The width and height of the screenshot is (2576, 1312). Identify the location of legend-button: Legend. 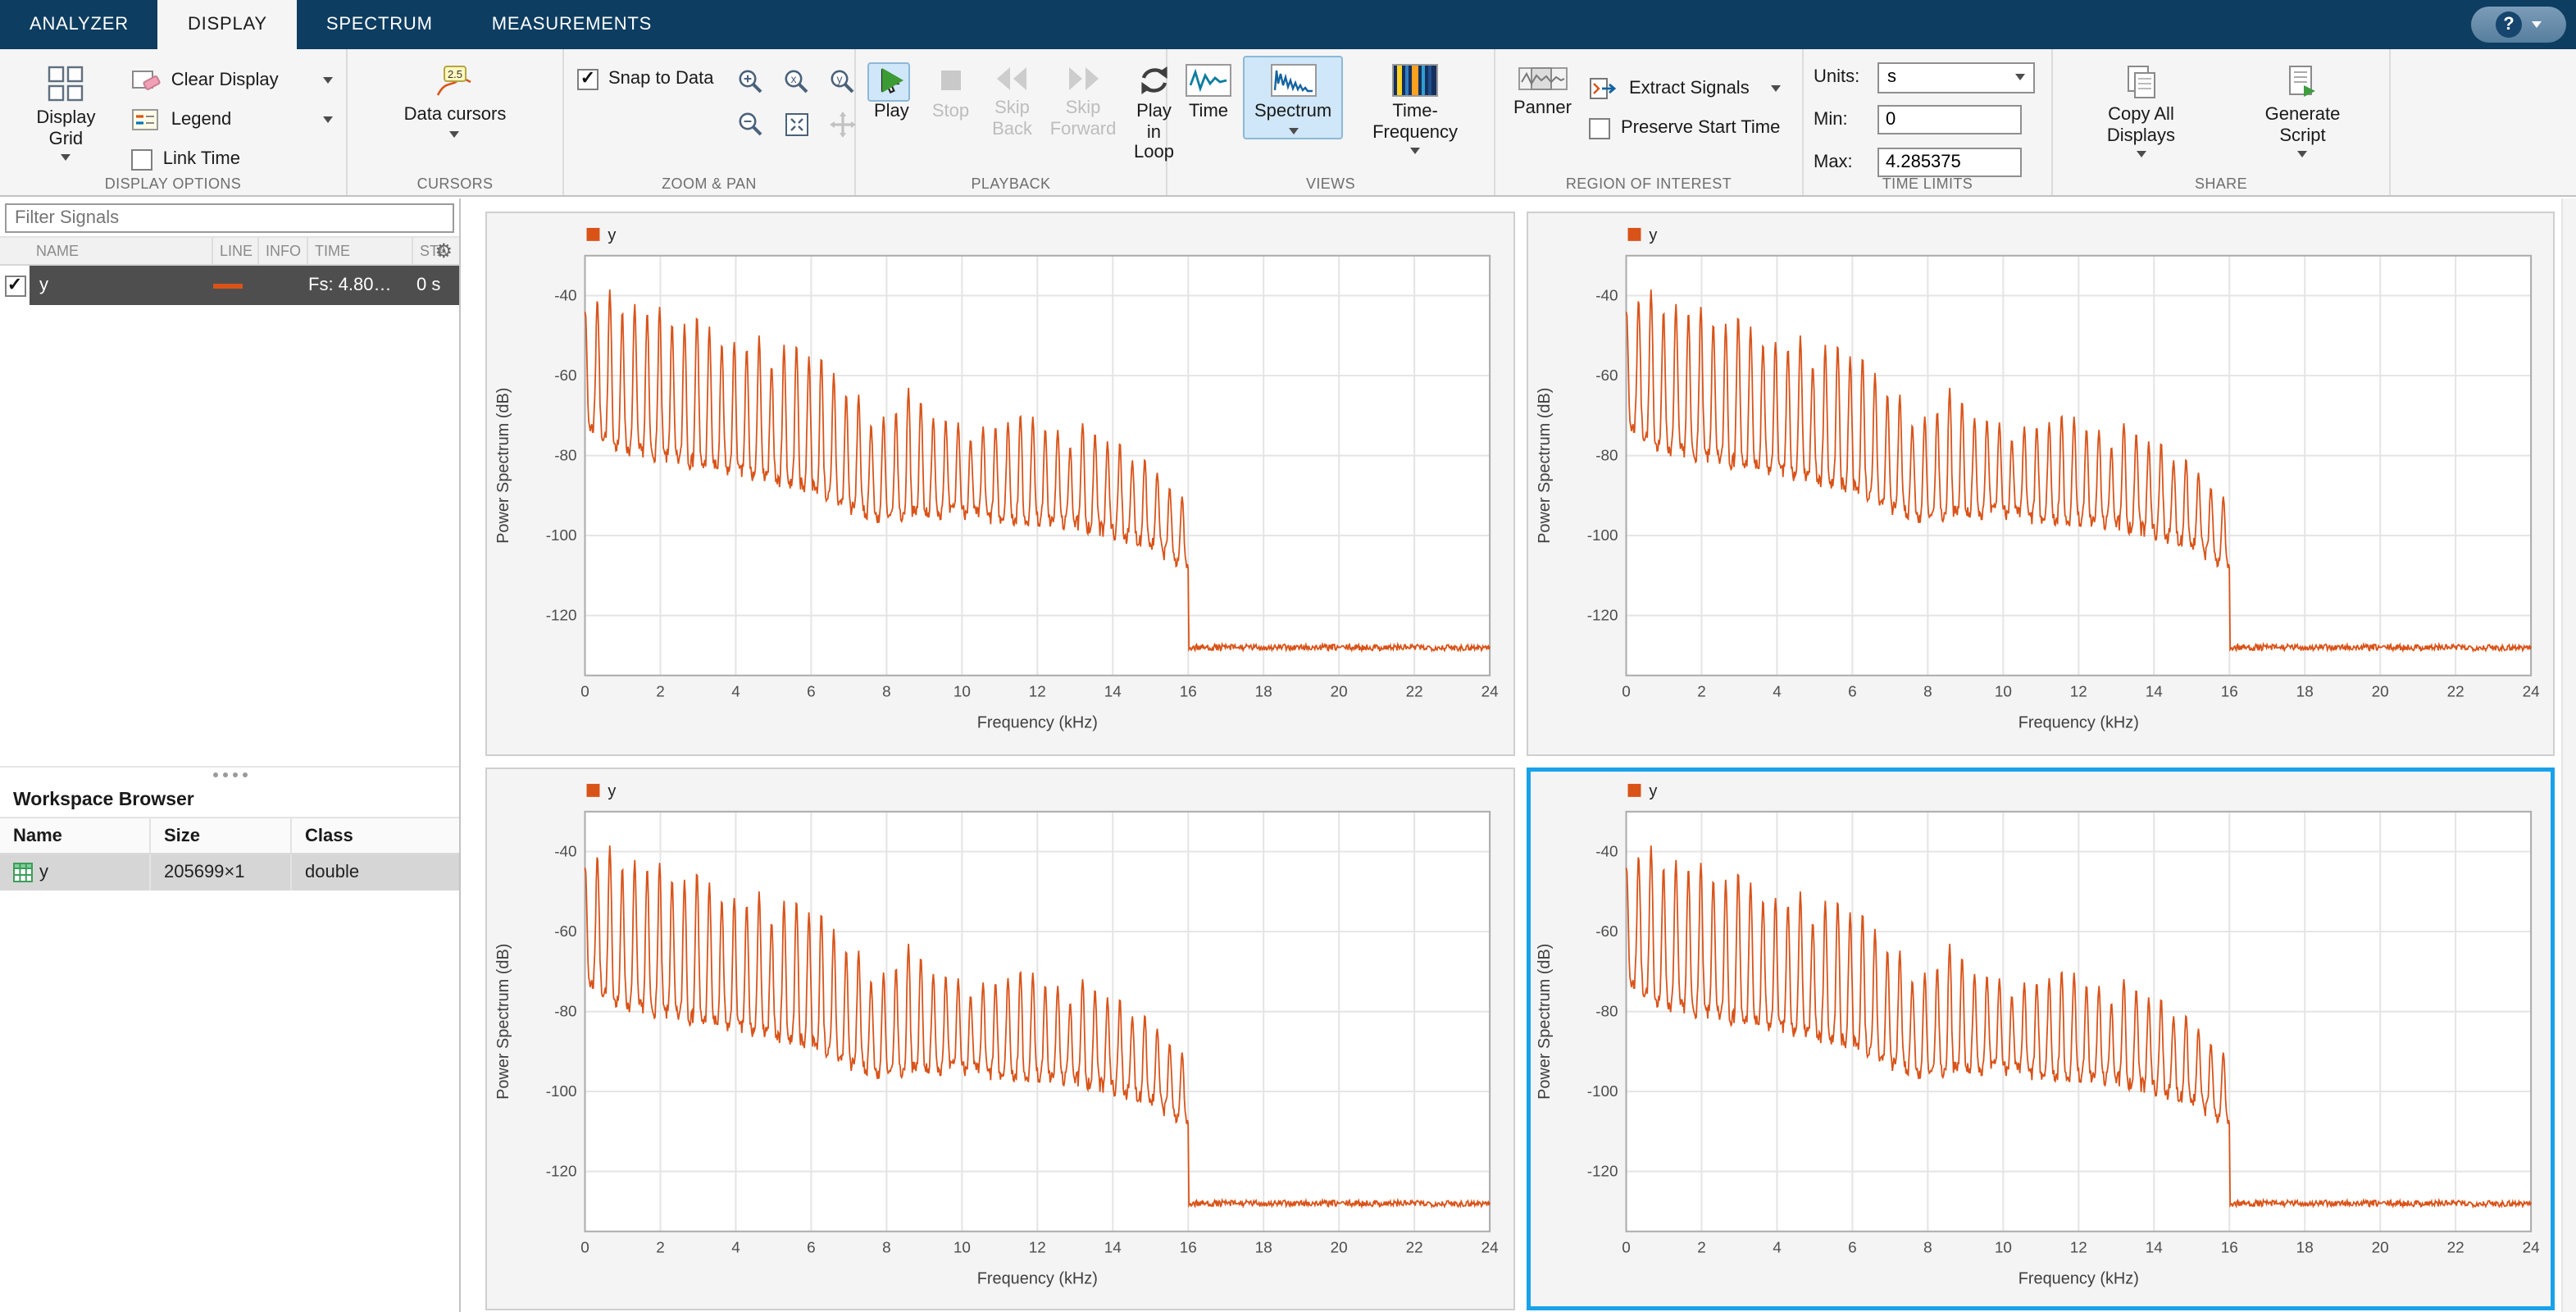
(232, 119).